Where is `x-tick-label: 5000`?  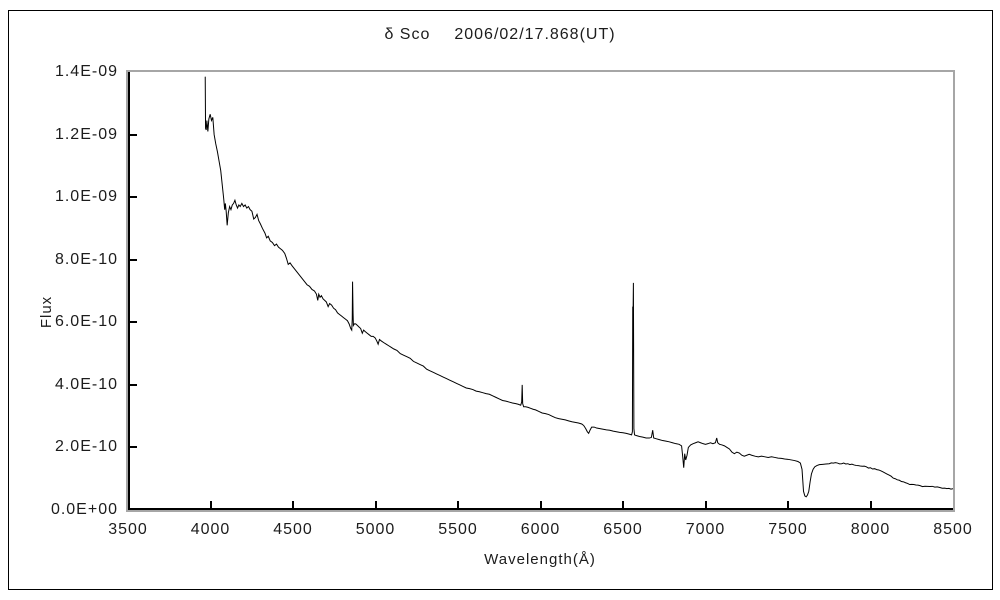
x-tick-label: 5000 is located at coordinates (375, 529).